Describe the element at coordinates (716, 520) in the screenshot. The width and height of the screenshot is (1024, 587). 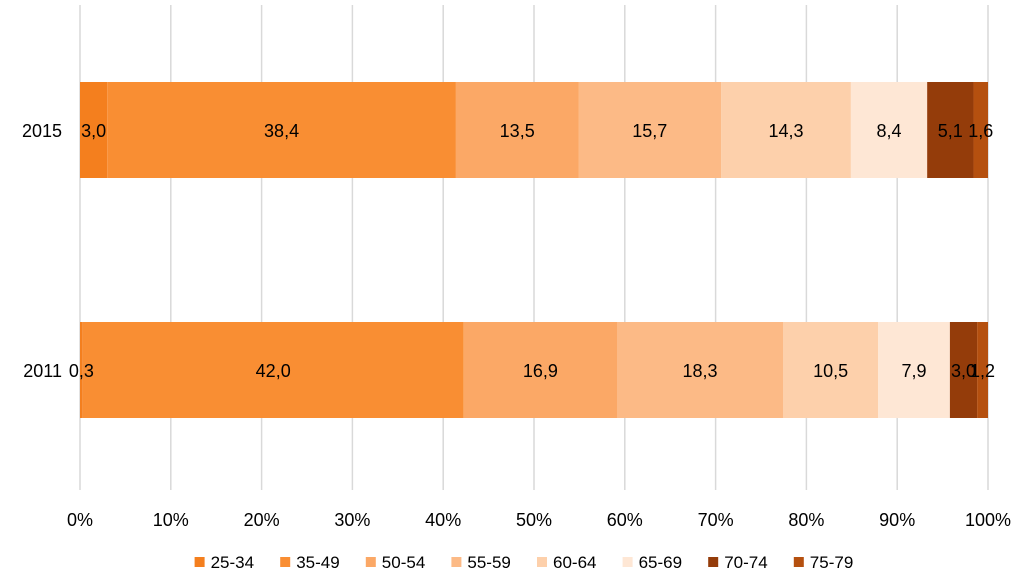
I see `x-tick-label: 70%` at that location.